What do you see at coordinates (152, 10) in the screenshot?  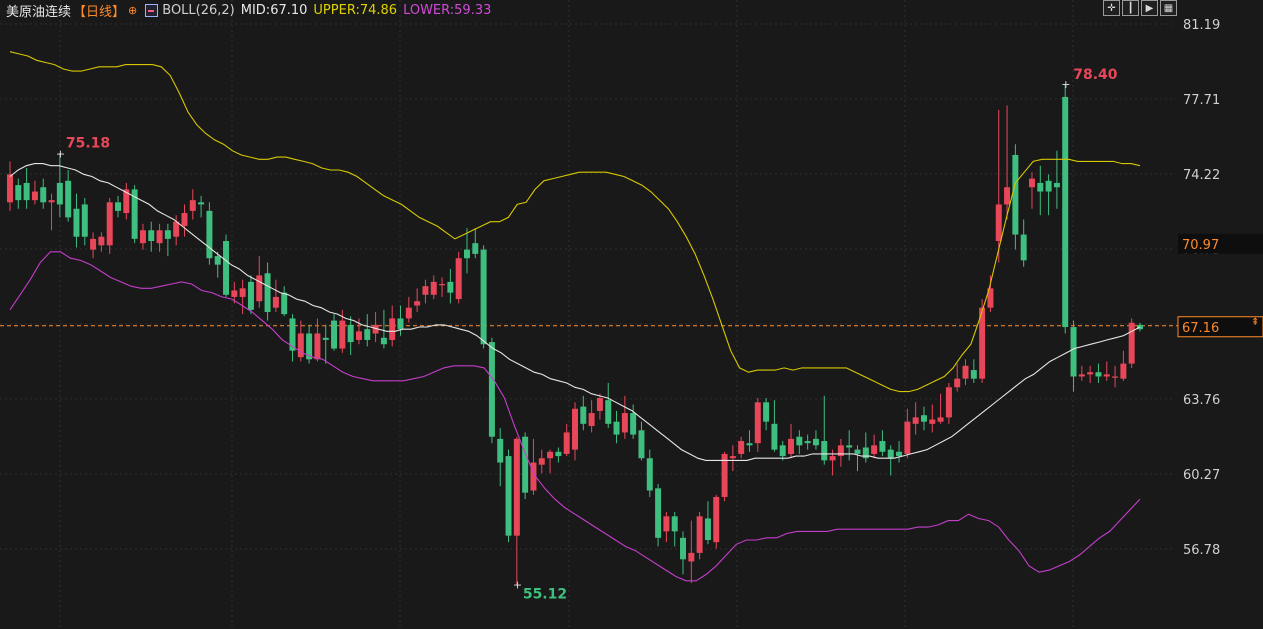 I see `indicator-icon` at bounding box center [152, 10].